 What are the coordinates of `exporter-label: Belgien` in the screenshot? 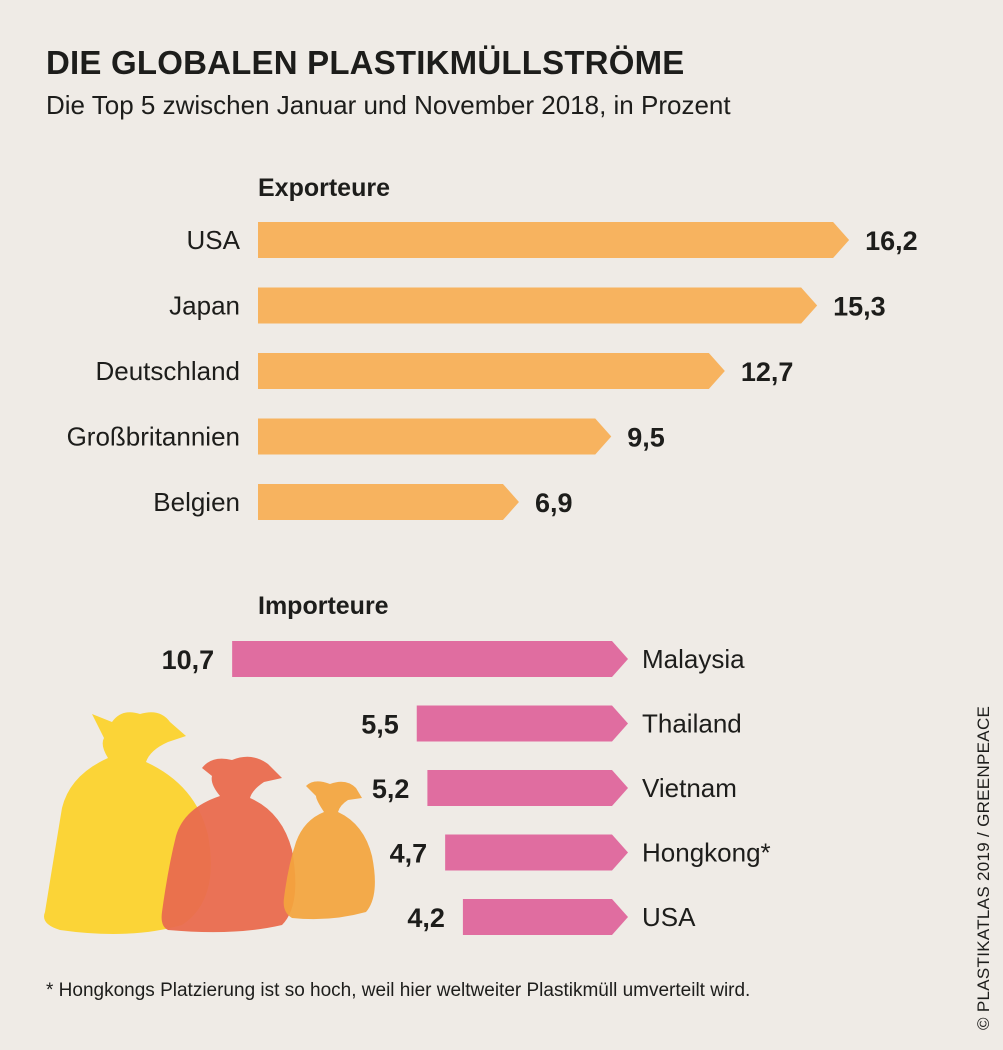 It's located at (196, 502).